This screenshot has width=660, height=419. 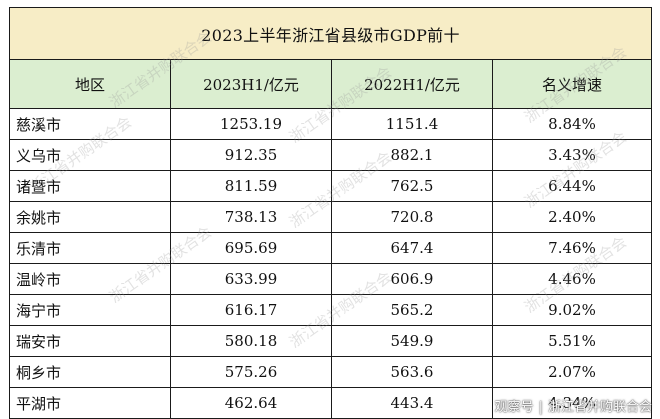 What do you see at coordinates (412, 372) in the screenshot?
I see `value-2022h1-cell: 563.6` at bounding box center [412, 372].